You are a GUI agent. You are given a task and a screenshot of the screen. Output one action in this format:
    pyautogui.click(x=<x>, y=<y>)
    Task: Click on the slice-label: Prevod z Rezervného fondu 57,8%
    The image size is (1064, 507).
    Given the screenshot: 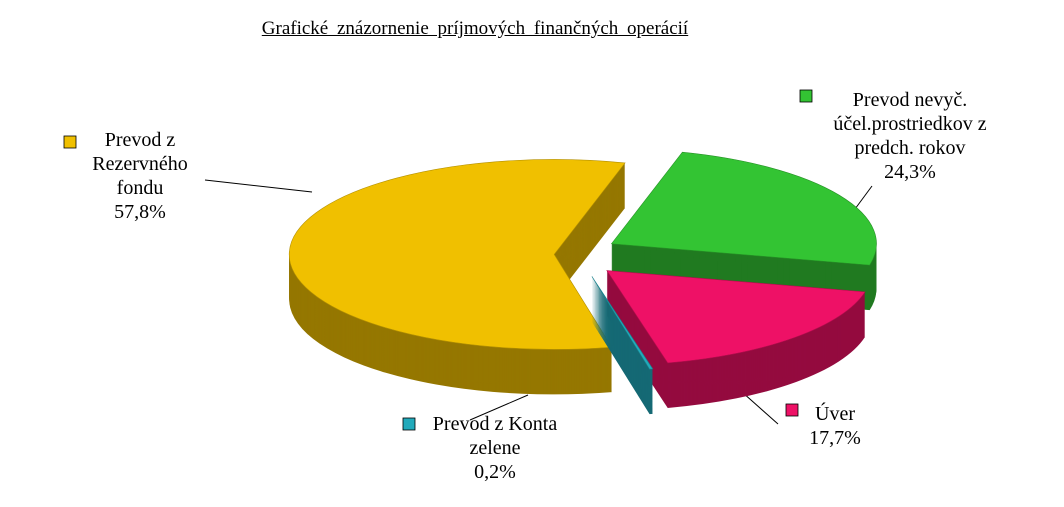 What is the action you would take?
    pyautogui.click(x=140, y=176)
    